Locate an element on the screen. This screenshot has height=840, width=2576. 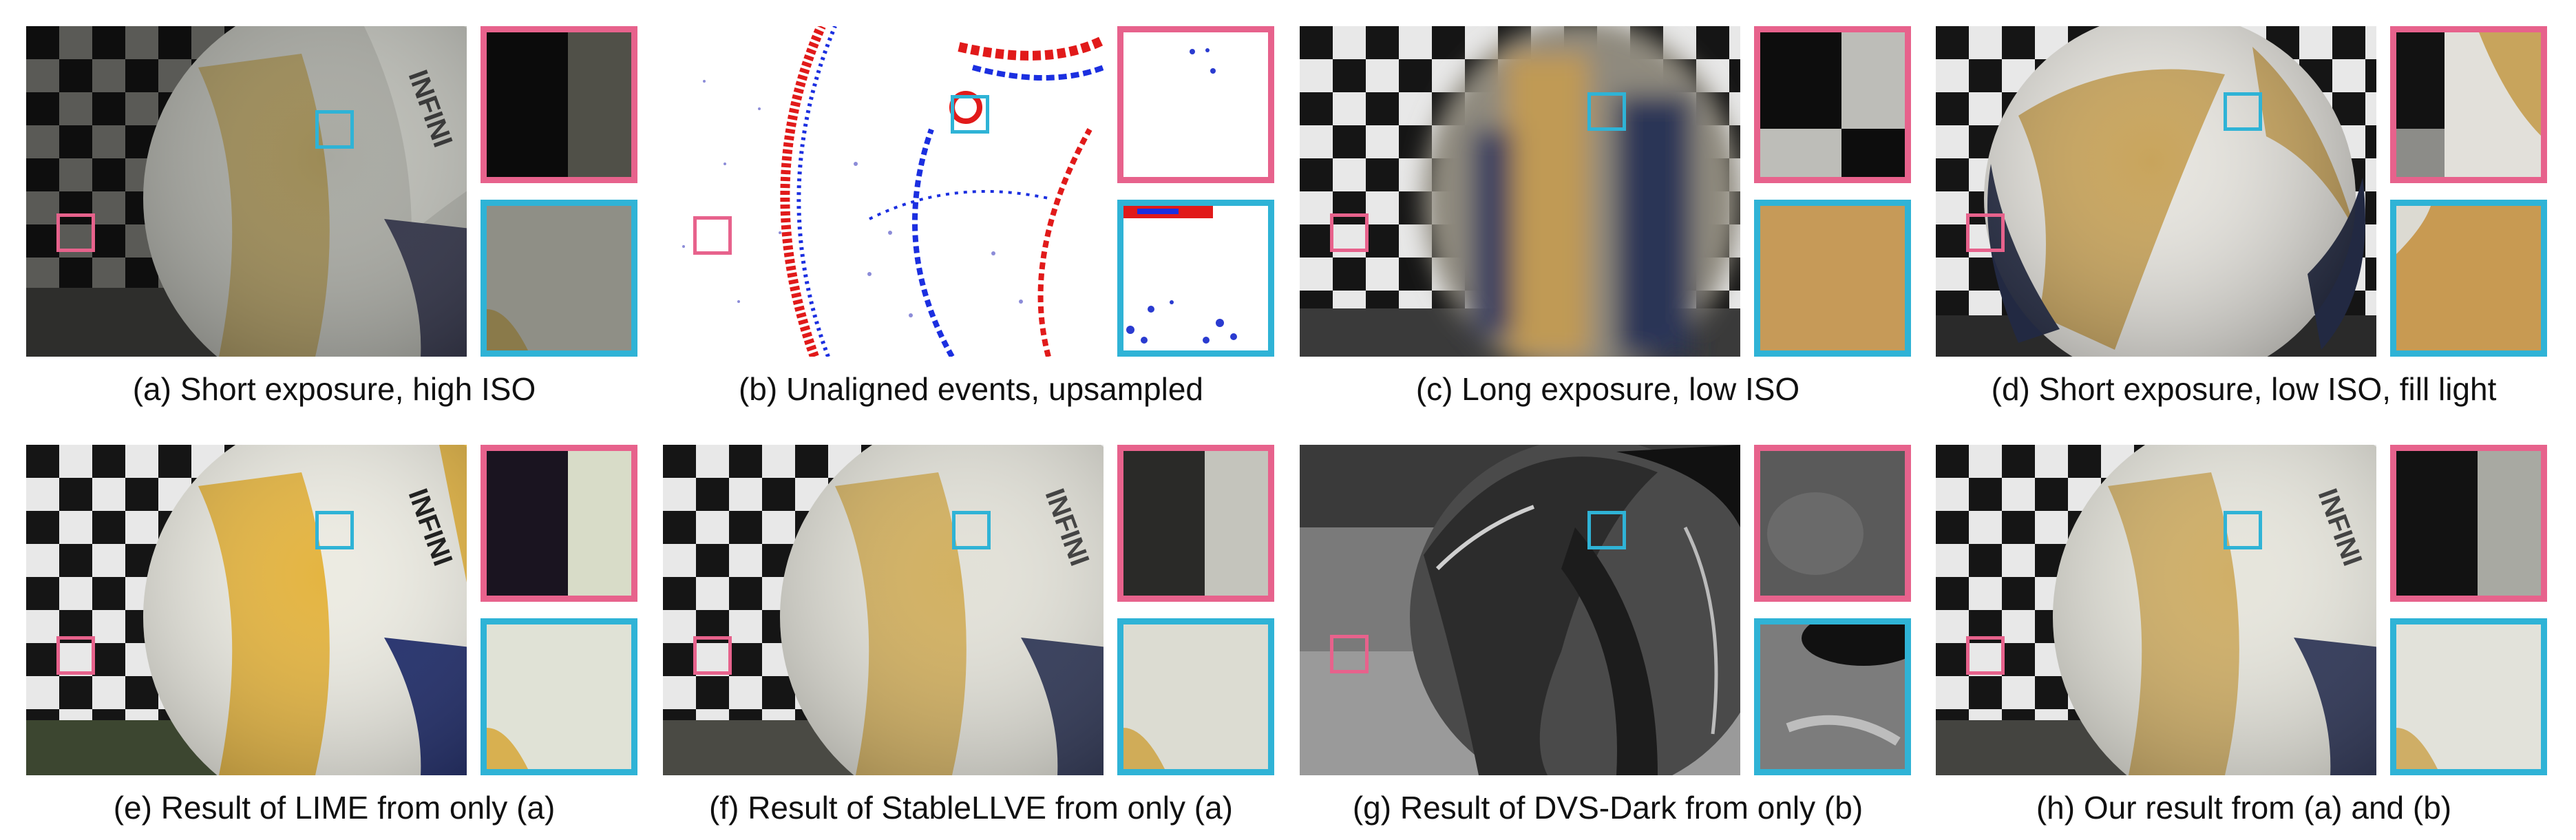
caption: (h) Our result from (a) and (b) is located at coordinates (2244, 808).